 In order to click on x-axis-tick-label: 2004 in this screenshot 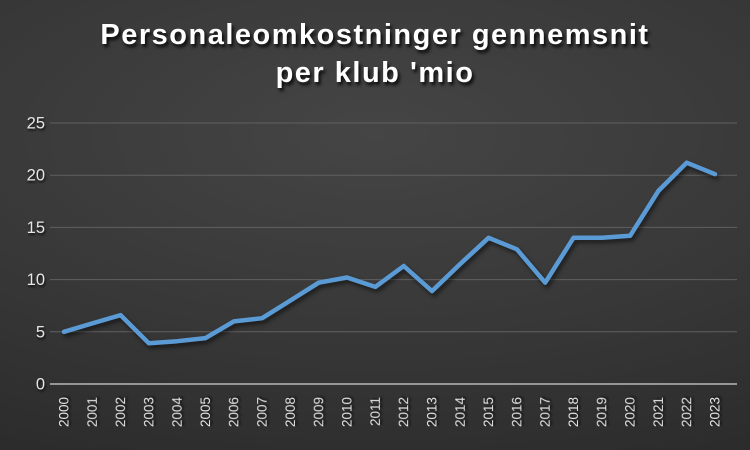, I will do `click(177, 412)`.